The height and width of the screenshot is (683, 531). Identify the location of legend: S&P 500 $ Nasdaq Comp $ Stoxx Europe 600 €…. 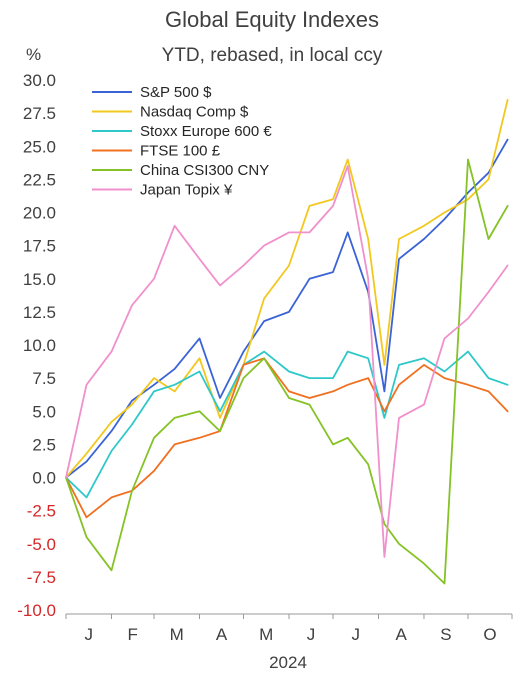
(182, 141).